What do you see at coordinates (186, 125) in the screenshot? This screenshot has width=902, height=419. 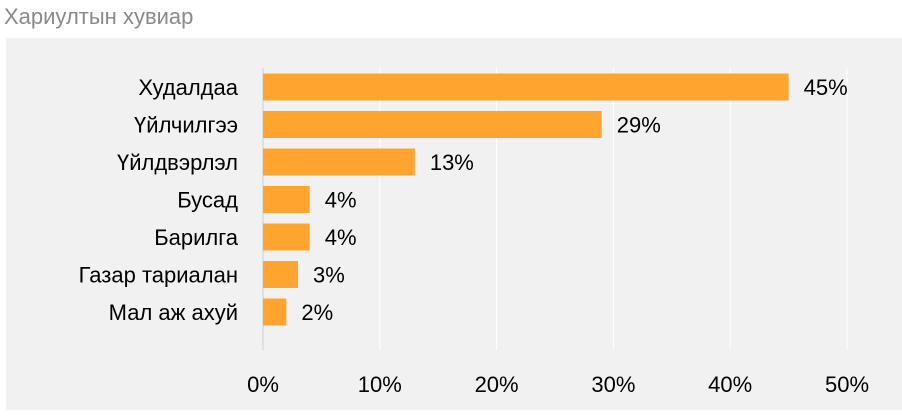 I see `category-label: Үйлчилгээ` at bounding box center [186, 125].